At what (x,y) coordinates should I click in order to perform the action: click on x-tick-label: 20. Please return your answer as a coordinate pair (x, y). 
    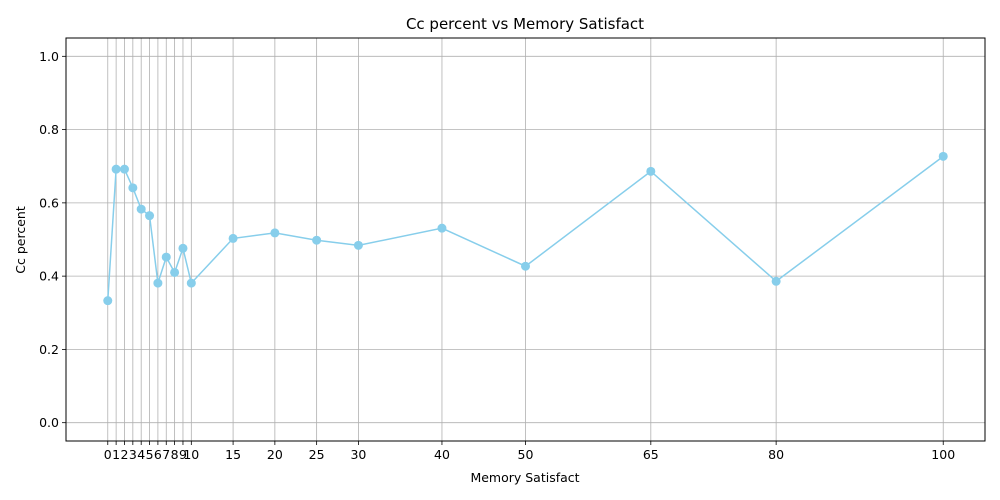
    Looking at the image, I should click on (275, 454).